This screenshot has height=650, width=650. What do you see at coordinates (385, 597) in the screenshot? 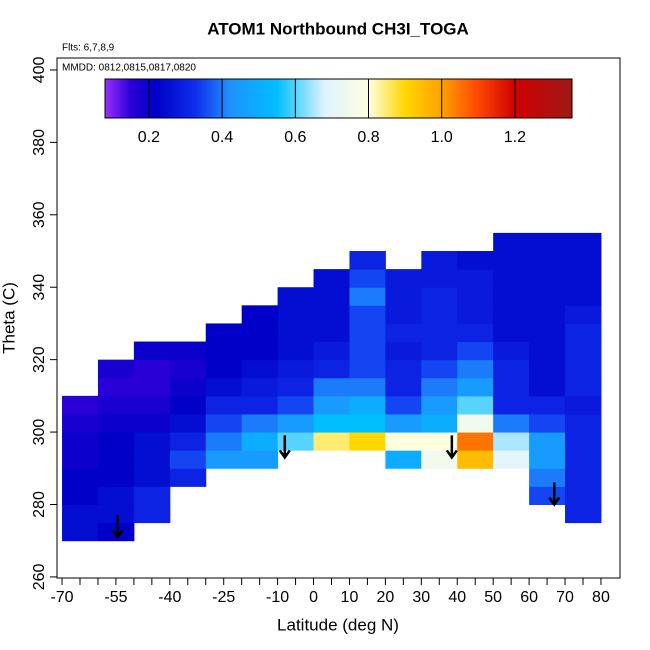
I see `x-tick-label: 20` at bounding box center [385, 597].